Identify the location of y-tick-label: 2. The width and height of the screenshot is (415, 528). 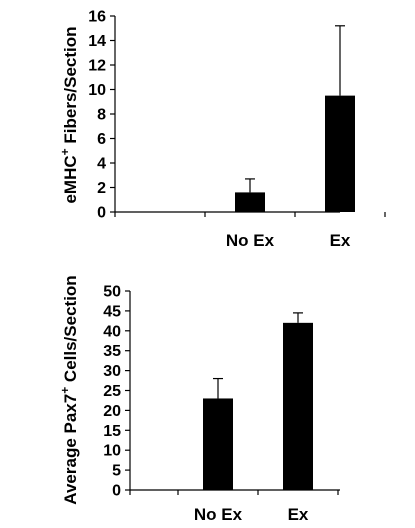
(101, 188).